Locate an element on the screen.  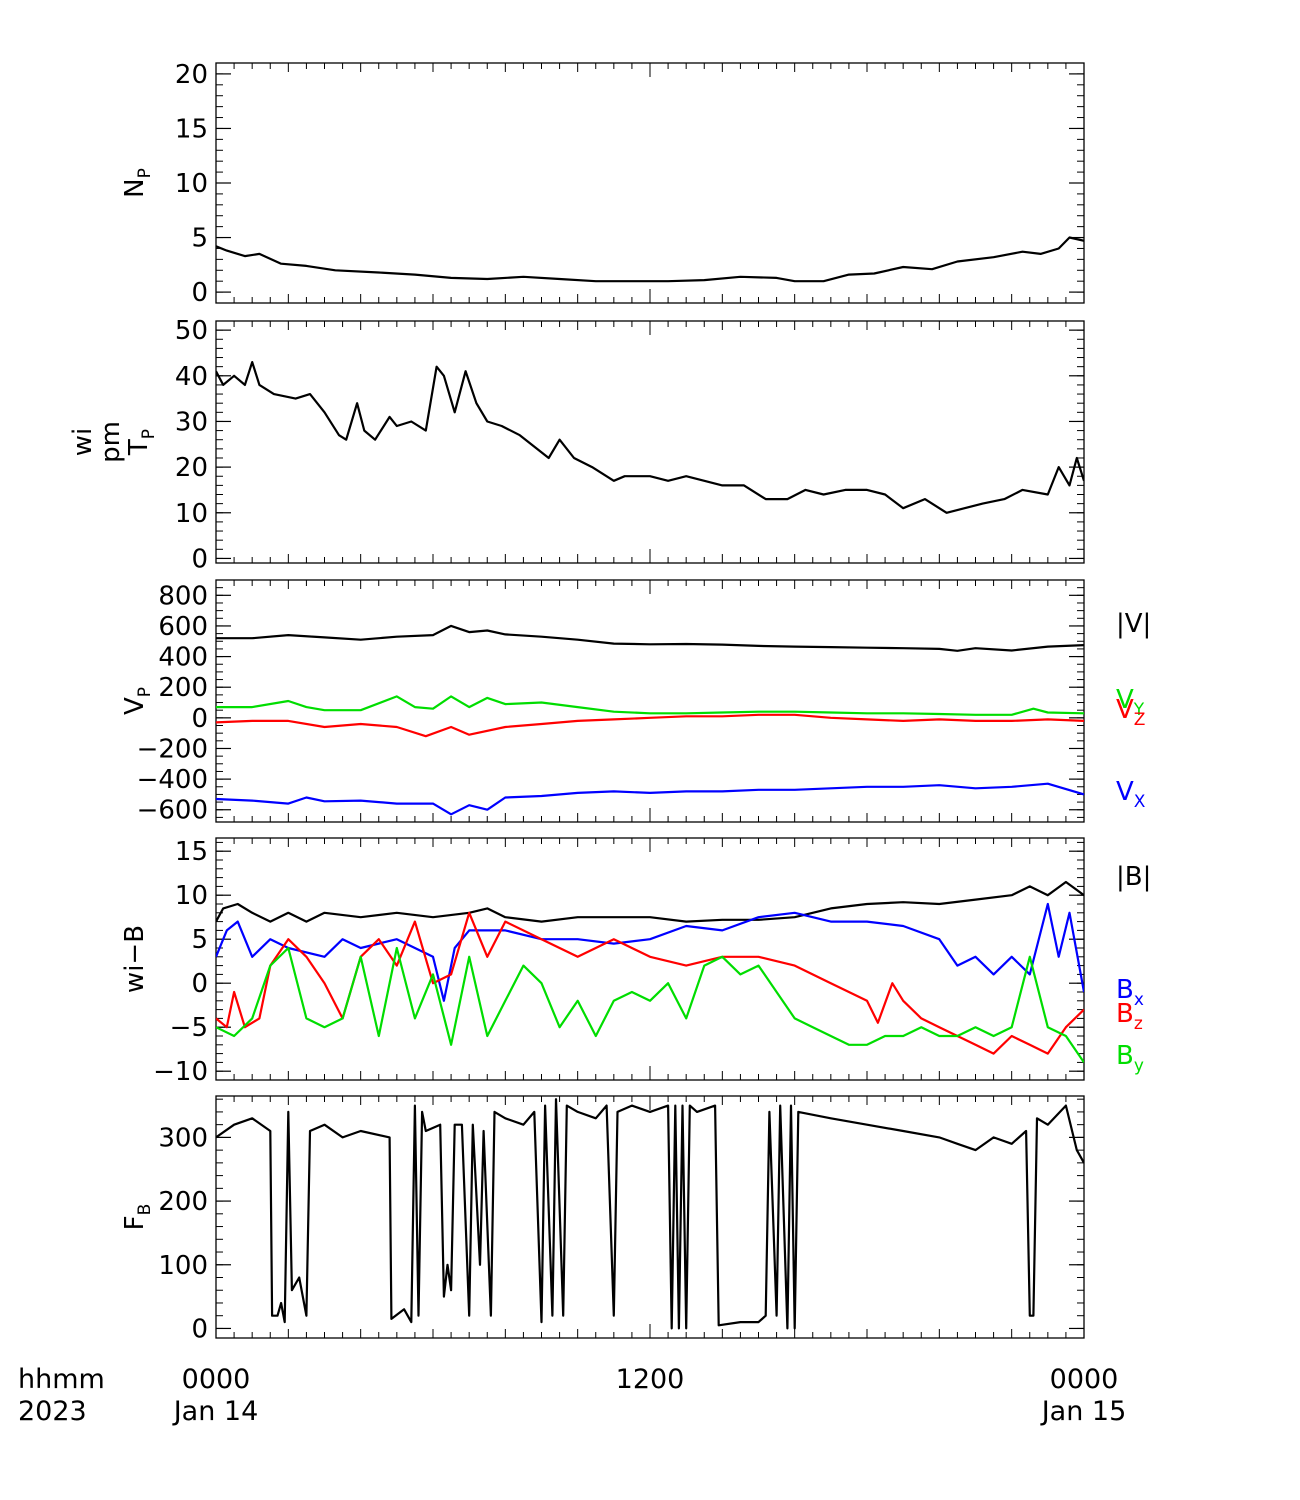
legend-label: VY is located at coordinates (1130, 702).